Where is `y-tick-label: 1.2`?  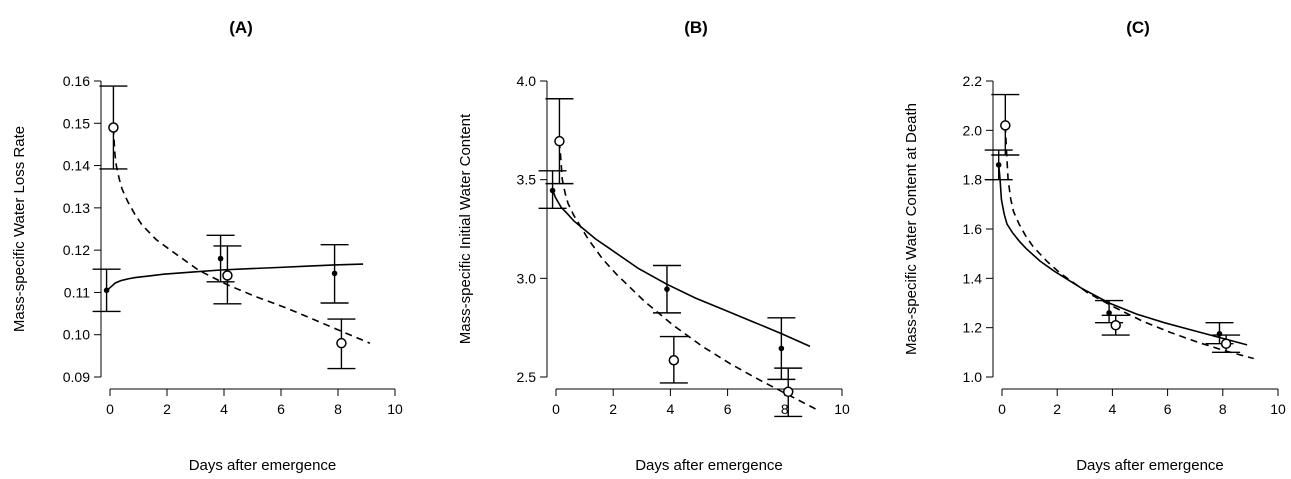 y-tick-label: 1.2 is located at coordinates (973, 328).